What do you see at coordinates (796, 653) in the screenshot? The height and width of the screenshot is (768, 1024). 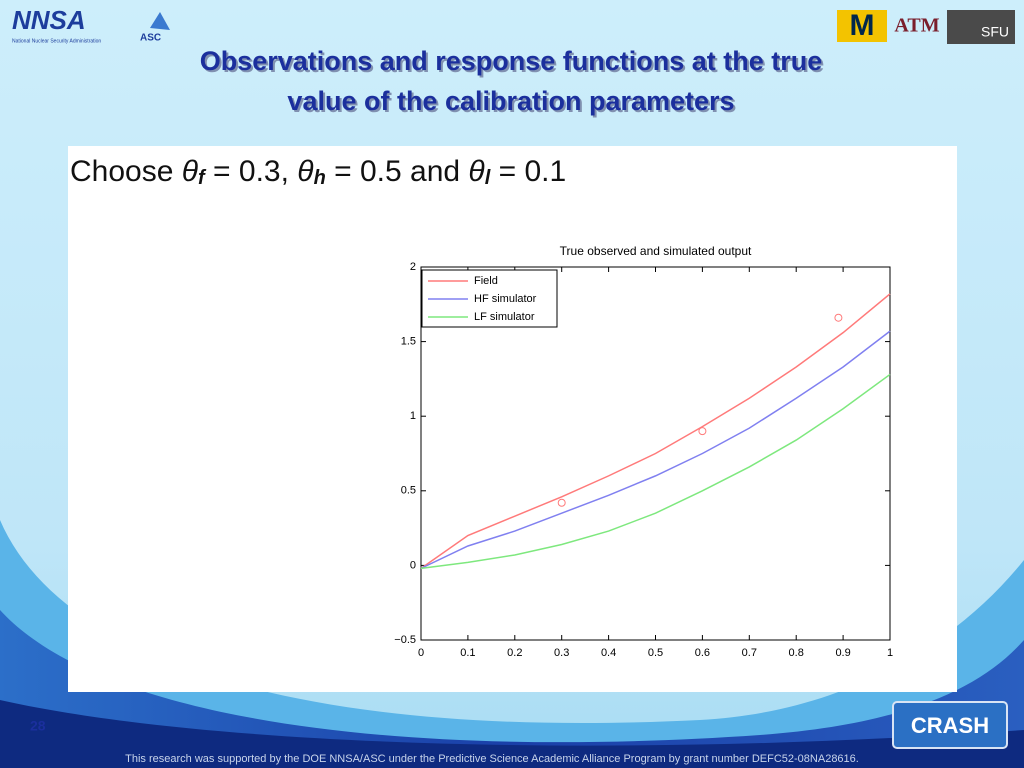 I see `x-tick-label: 0.8` at bounding box center [796, 653].